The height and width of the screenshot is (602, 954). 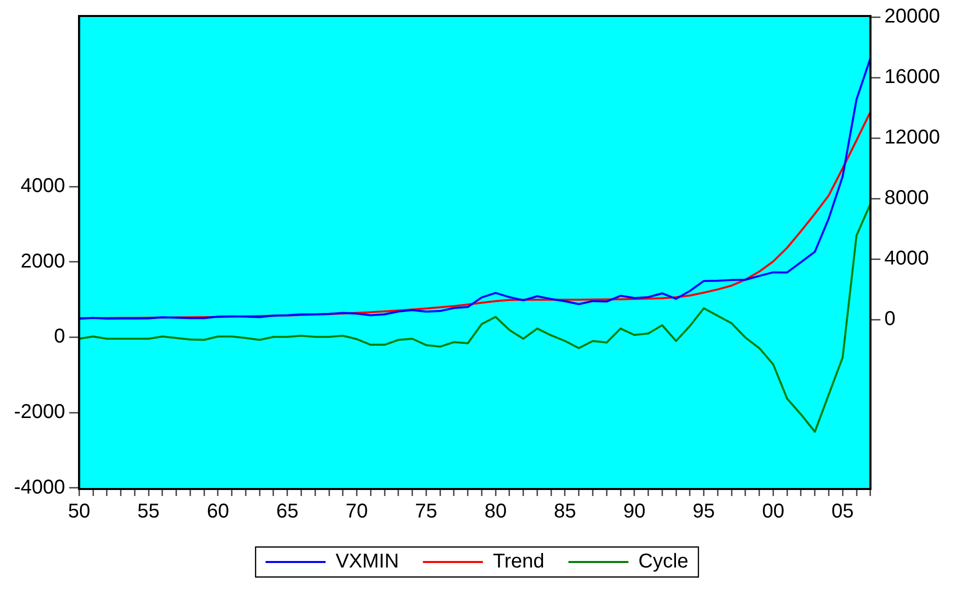 I want to click on x-tick-label: 90, so click(x=634, y=511).